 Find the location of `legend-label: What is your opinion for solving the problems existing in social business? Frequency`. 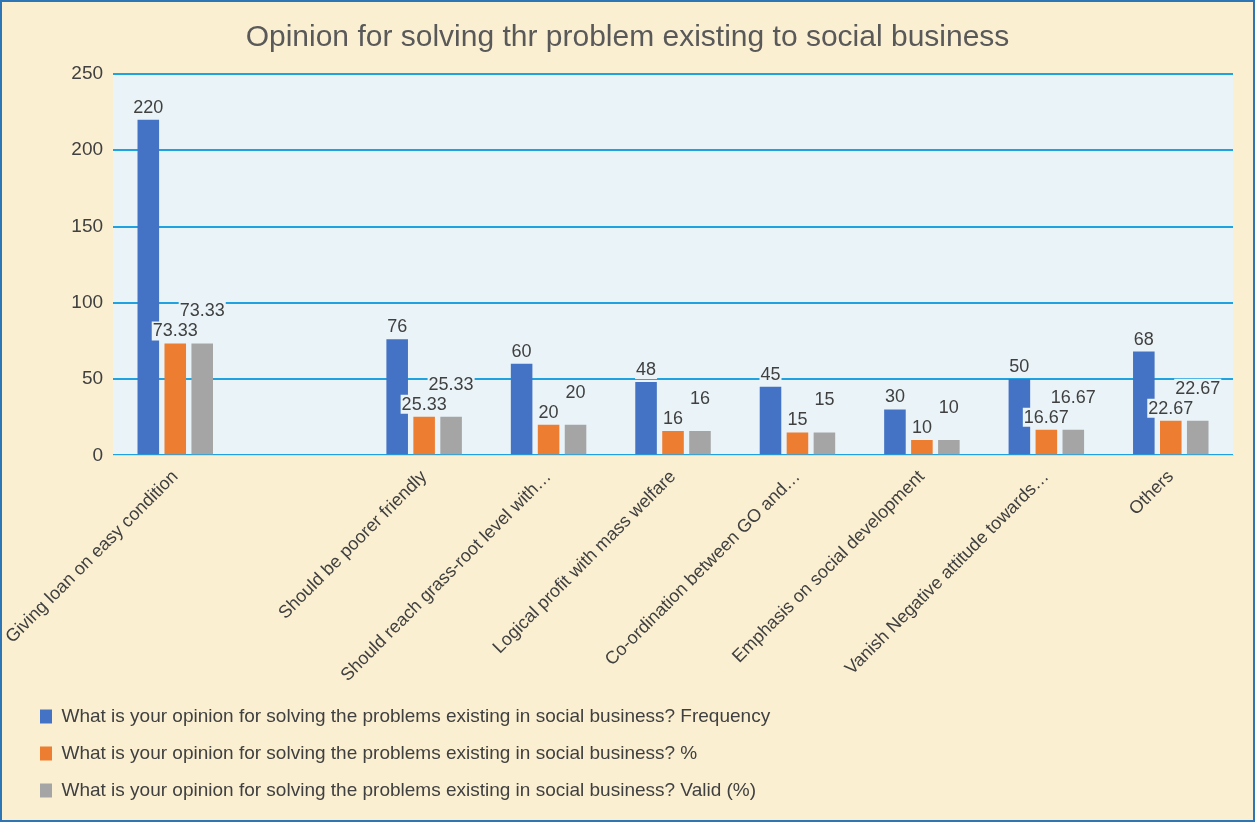

legend-label: What is your opinion for solving the problems existing in social business? Frequency is located at coordinates (416, 715).